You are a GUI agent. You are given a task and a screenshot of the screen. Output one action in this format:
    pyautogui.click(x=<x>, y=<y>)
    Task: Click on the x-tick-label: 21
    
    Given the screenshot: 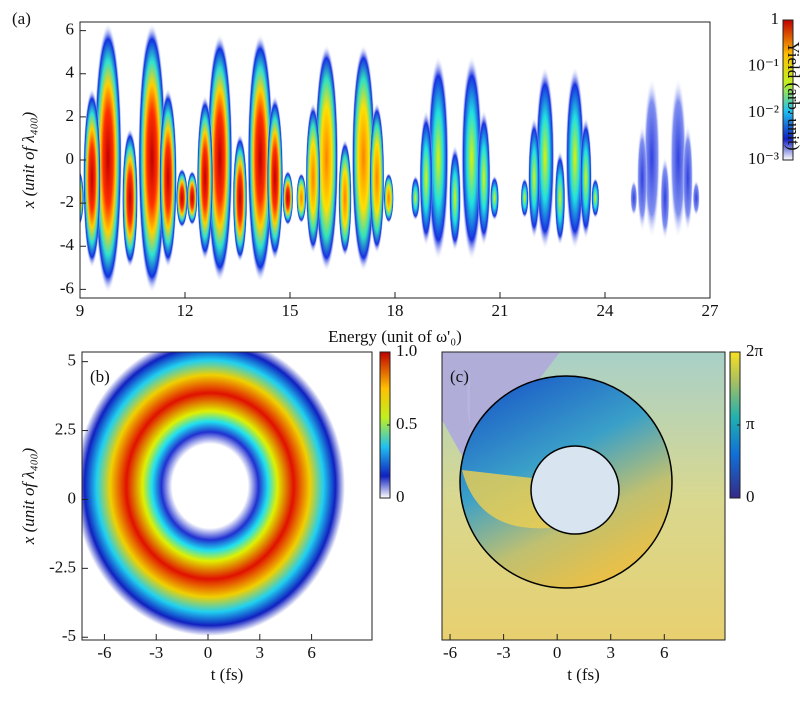 What is the action you would take?
    pyautogui.click(x=500, y=310)
    